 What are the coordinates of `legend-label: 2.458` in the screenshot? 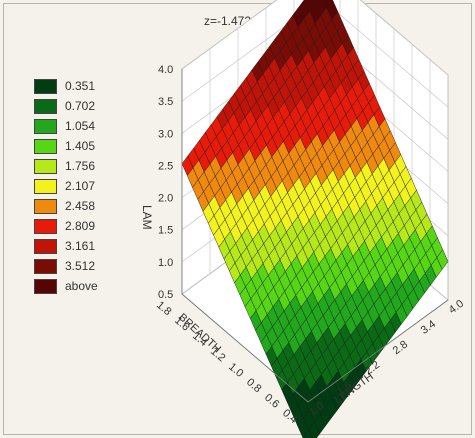 It's located at (80, 206).